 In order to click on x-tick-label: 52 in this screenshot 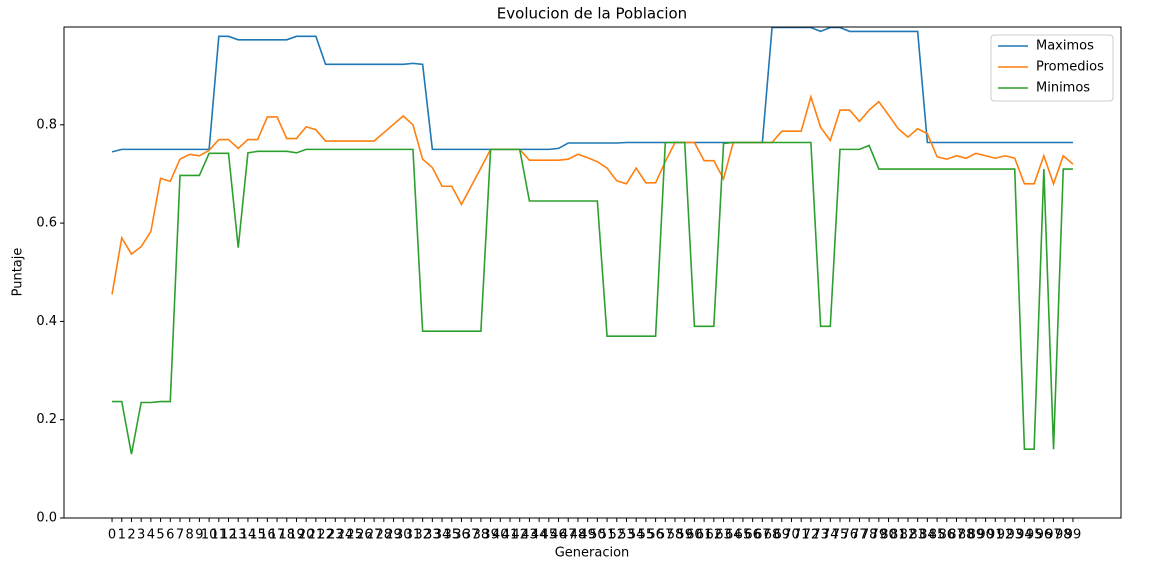, I will do `click(616, 535)`.